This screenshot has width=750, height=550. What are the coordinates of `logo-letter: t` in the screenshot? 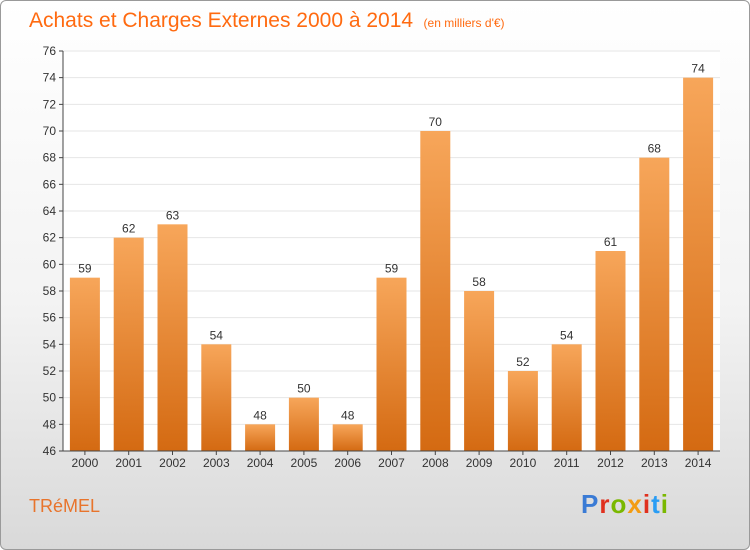 It's located at (656, 504).